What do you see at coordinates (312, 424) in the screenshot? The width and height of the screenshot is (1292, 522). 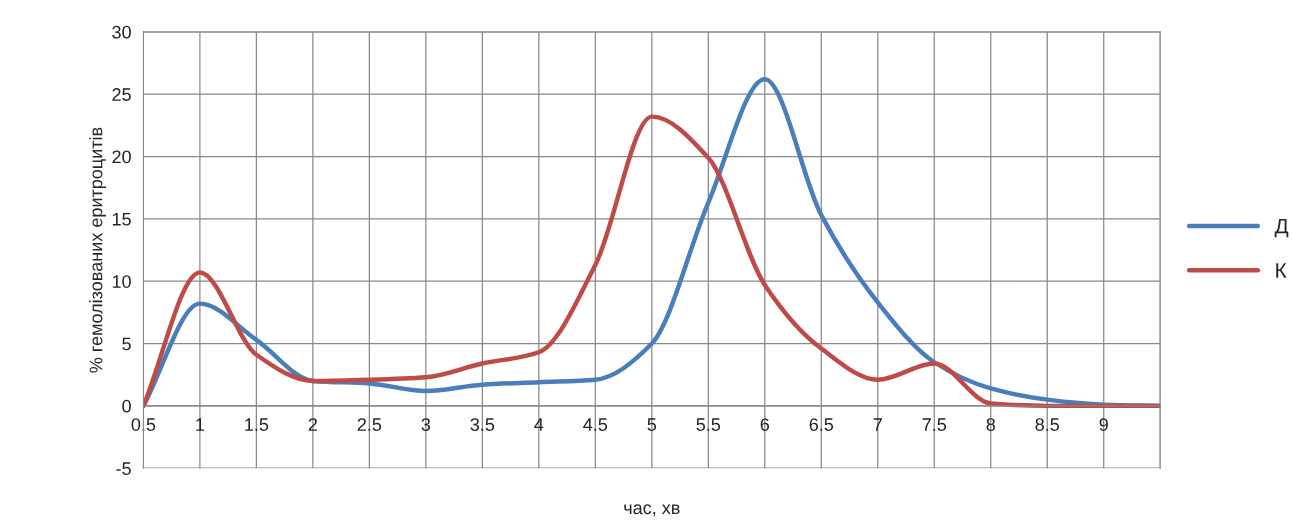 I see `x-tick-label: 2` at bounding box center [312, 424].